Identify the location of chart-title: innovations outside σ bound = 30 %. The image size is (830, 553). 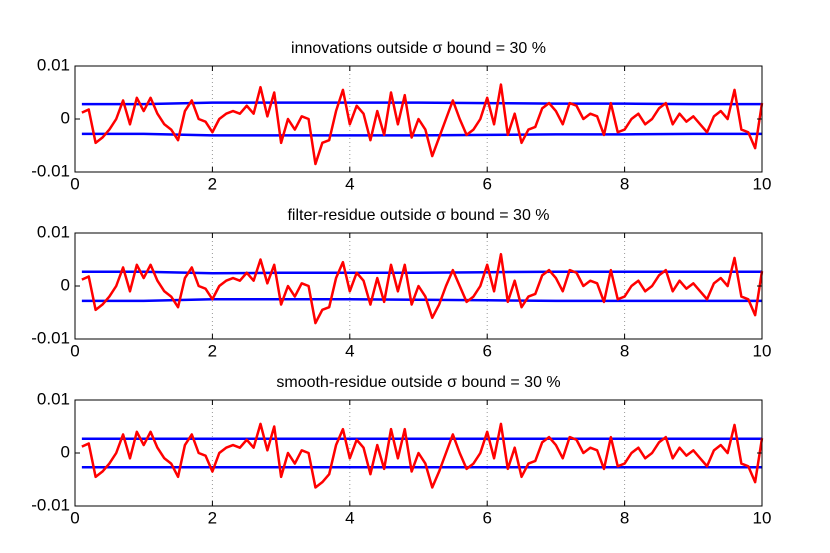
(418, 48).